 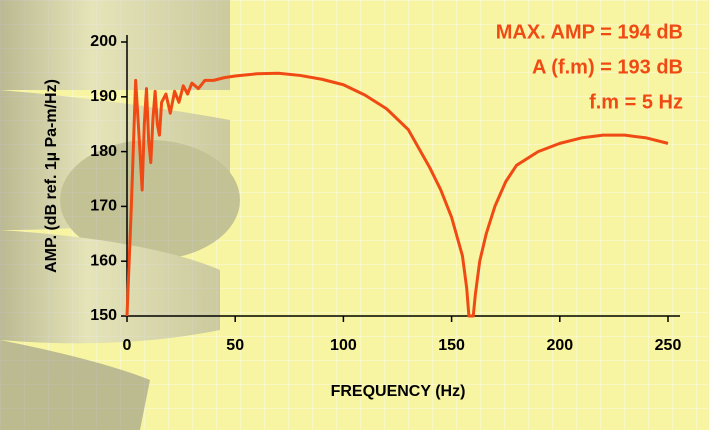 I want to click on x-tick-label: 150, so click(x=451, y=345).